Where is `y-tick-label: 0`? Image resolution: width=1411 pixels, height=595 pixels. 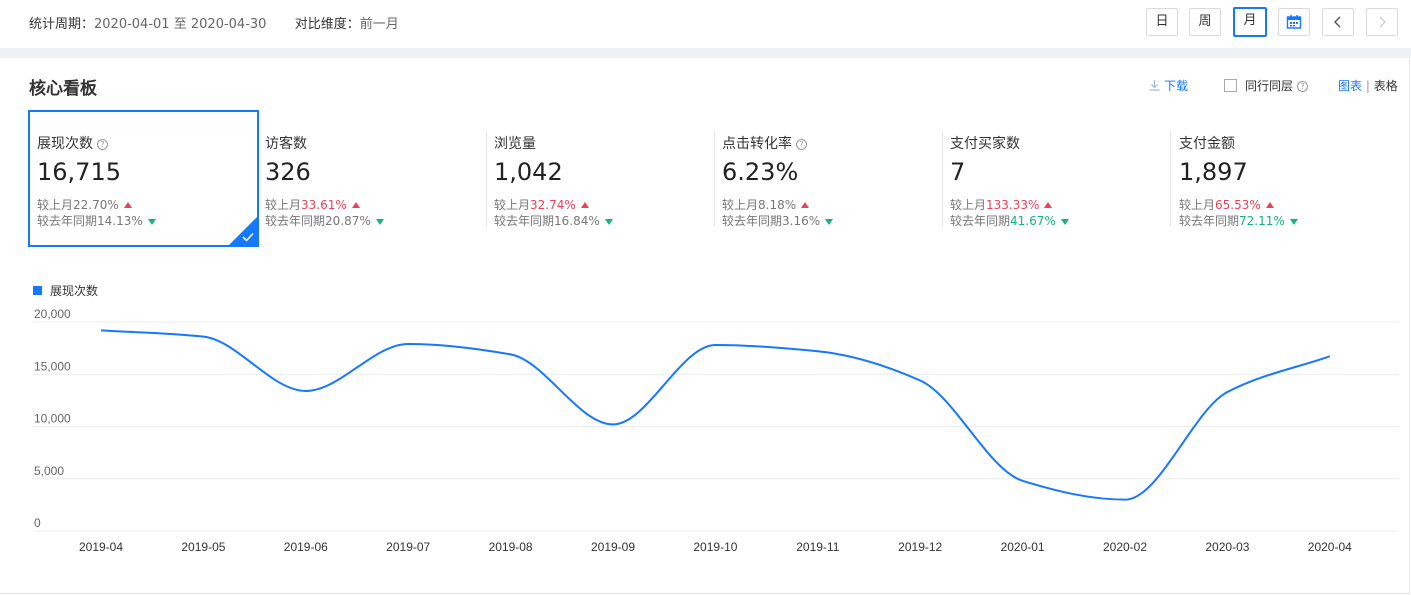 y-tick-label: 0 is located at coordinates (37, 523).